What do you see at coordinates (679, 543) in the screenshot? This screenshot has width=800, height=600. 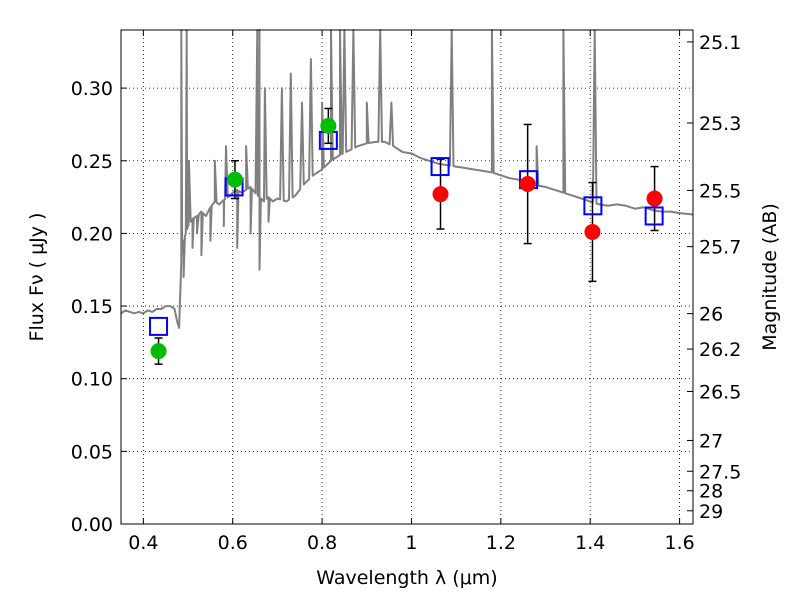 I see `x-tick-label: 1.6` at bounding box center [679, 543].